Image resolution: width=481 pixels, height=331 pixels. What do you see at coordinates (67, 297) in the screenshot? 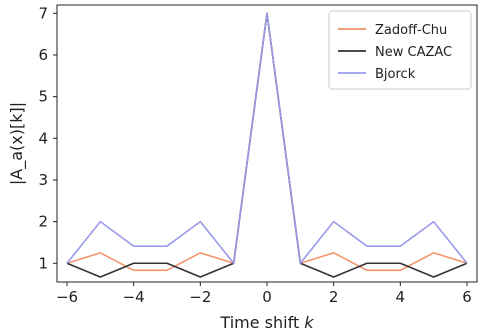
I see `x-tick-label: −6` at bounding box center [67, 297].